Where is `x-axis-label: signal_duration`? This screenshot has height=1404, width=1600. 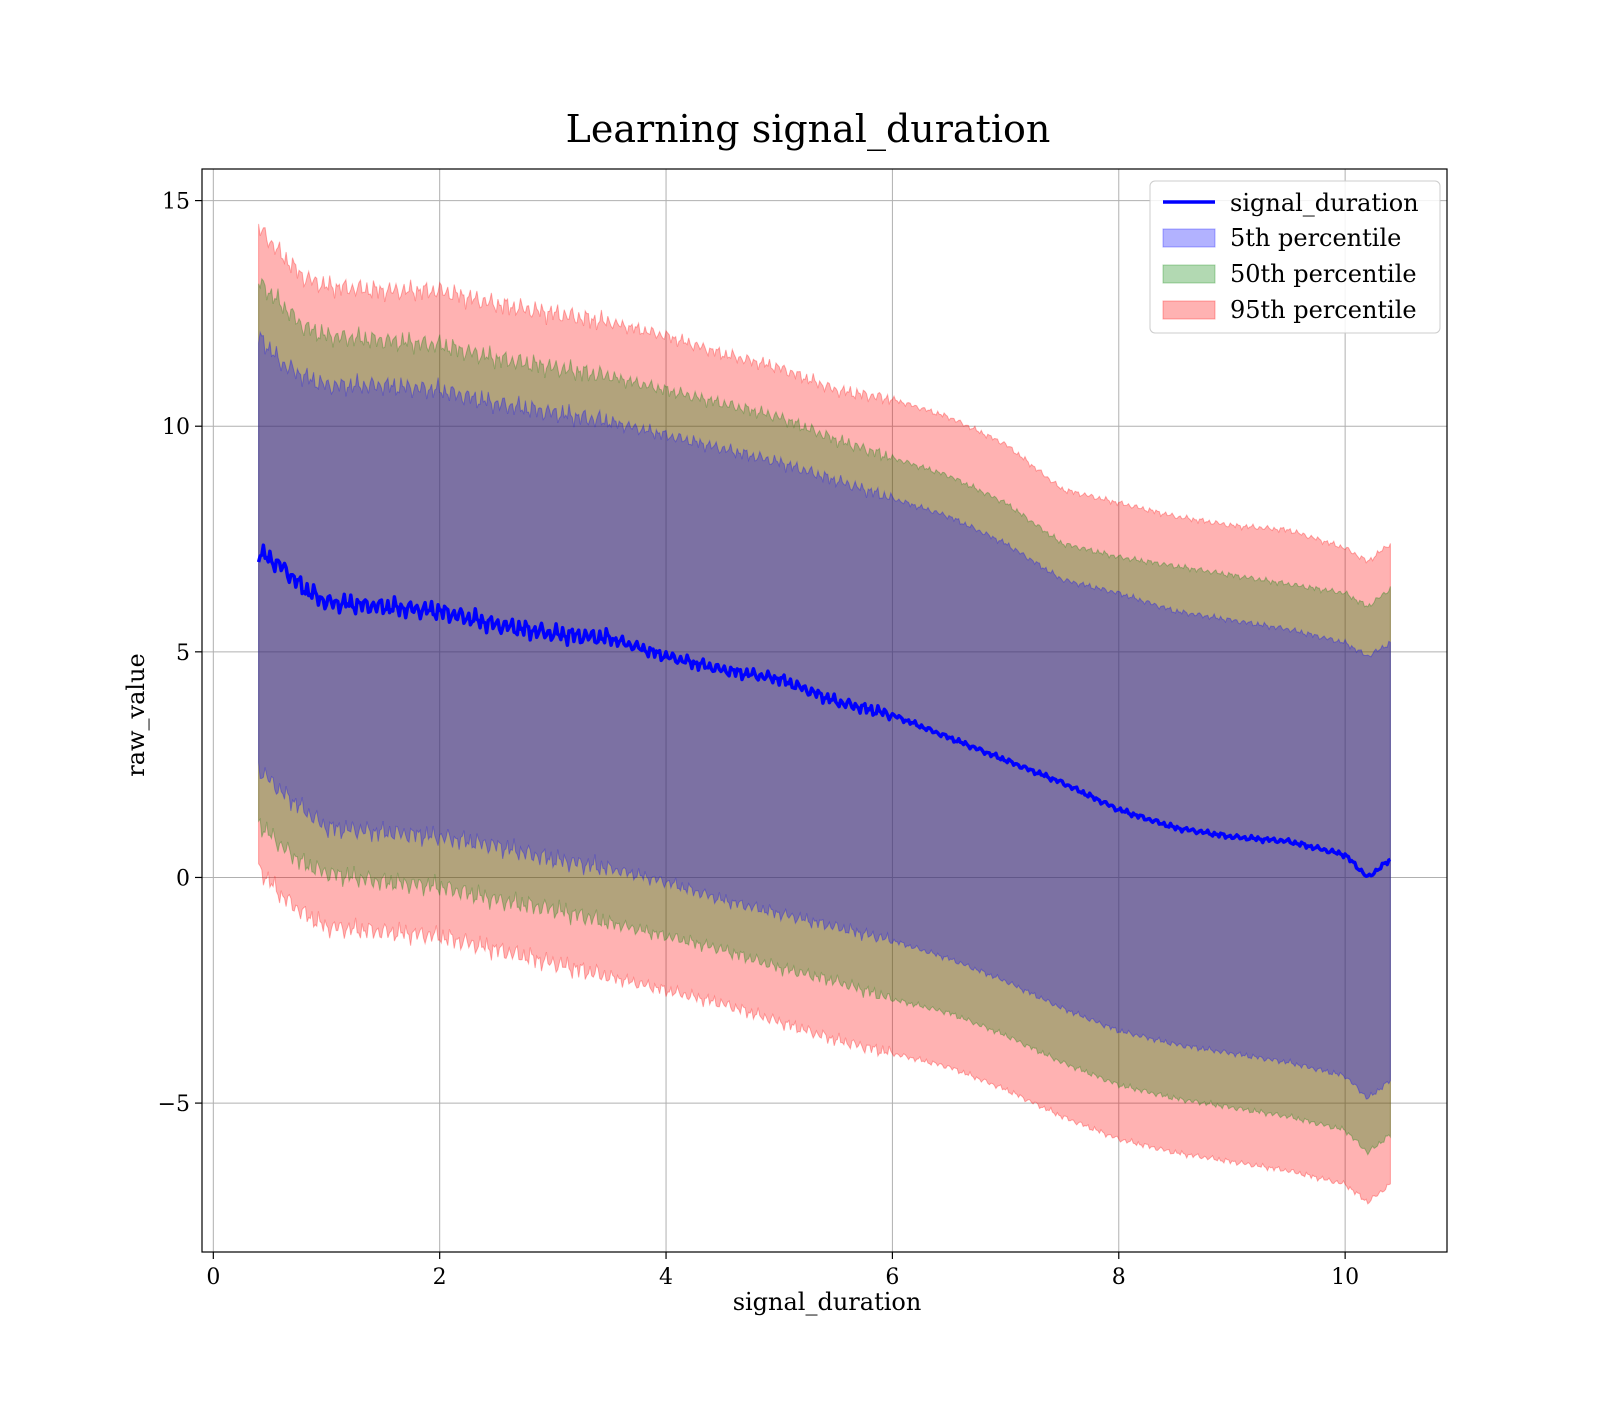 x-axis-label: signal_duration is located at coordinates (827, 1302).